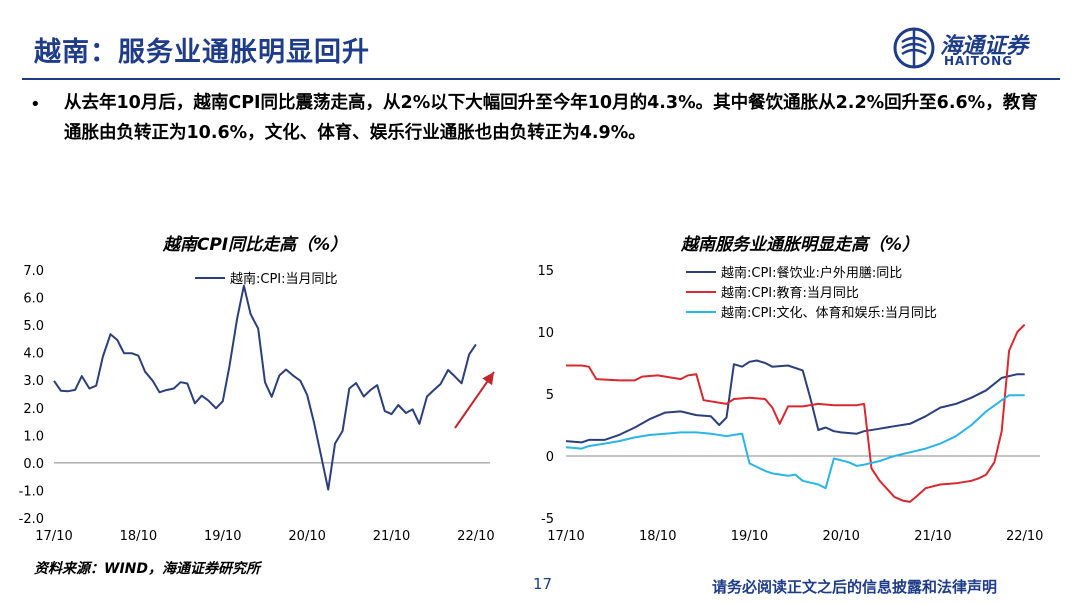 This screenshot has height=605, width=1080. Describe the element at coordinates (545, 271) in the screenshot. I see `y-tick-label: 15` at that location.